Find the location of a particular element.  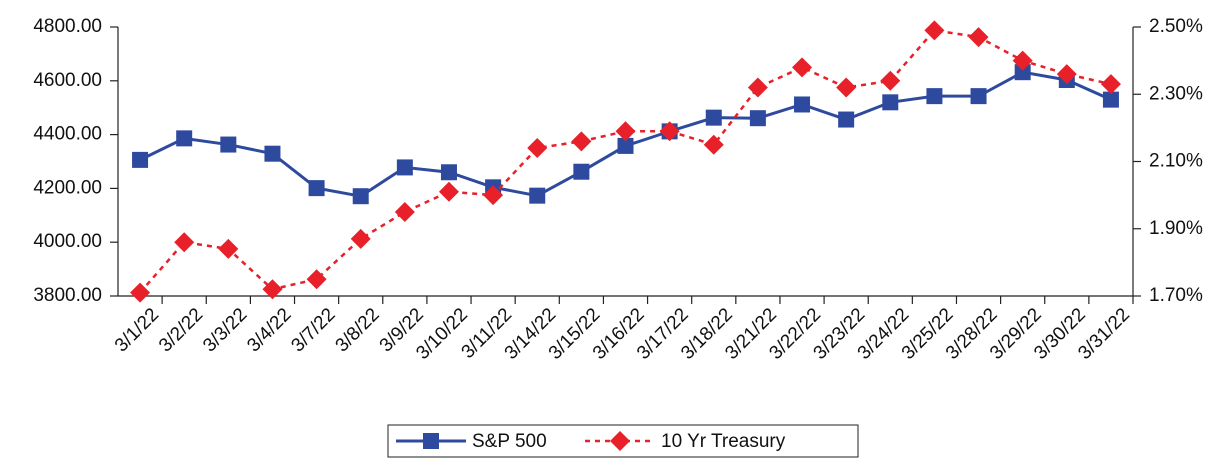

y2-tick-label: 2.30% is located at coordinates (1176, 93).